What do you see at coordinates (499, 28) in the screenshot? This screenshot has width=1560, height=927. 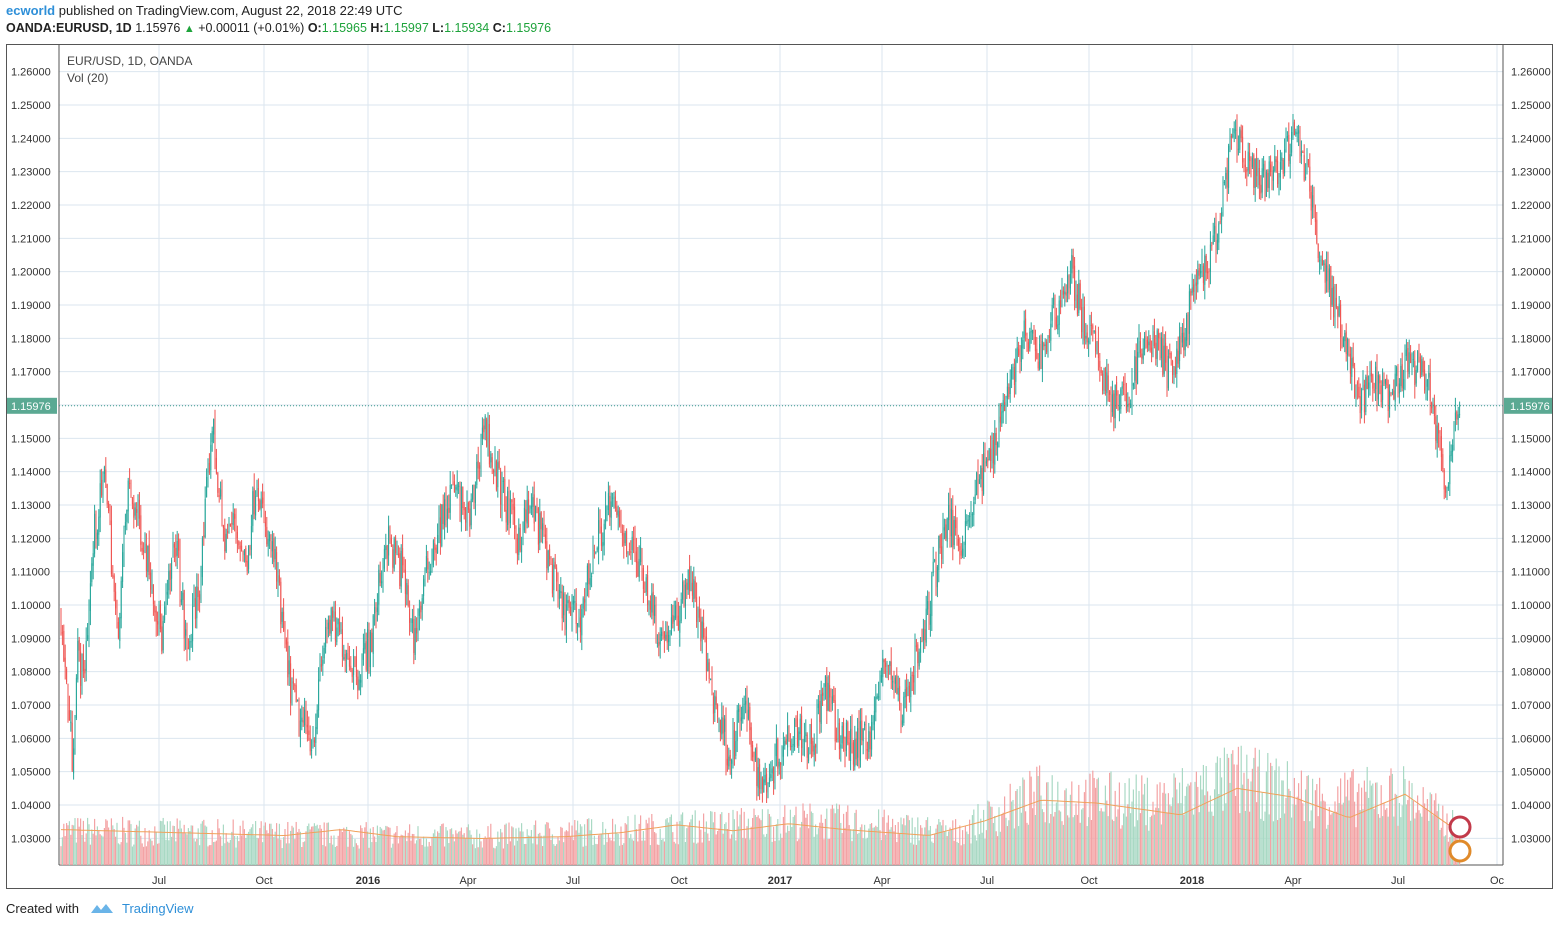 I see `close-label: C:` at bounding box center [499, 28].